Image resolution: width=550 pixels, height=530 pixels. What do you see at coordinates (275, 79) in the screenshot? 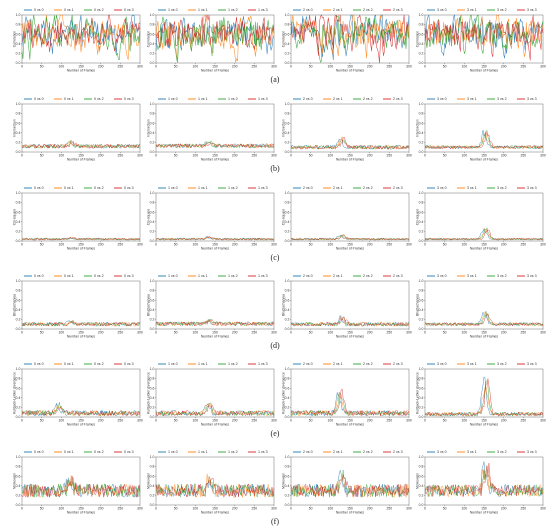
I see `panel-label: (a)` at bounding box center [275, 79].